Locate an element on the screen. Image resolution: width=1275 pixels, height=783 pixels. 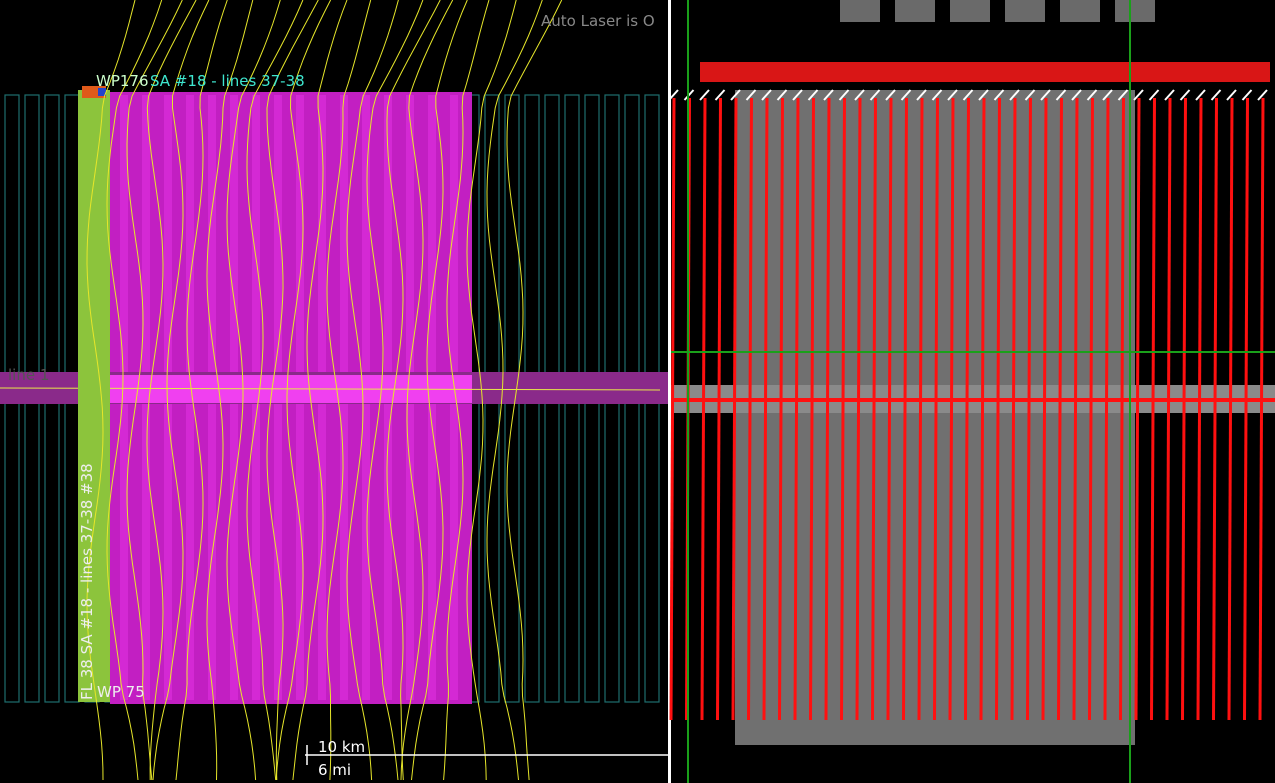
waypoint-label: WP 75 is located at coordinates (121, 692).